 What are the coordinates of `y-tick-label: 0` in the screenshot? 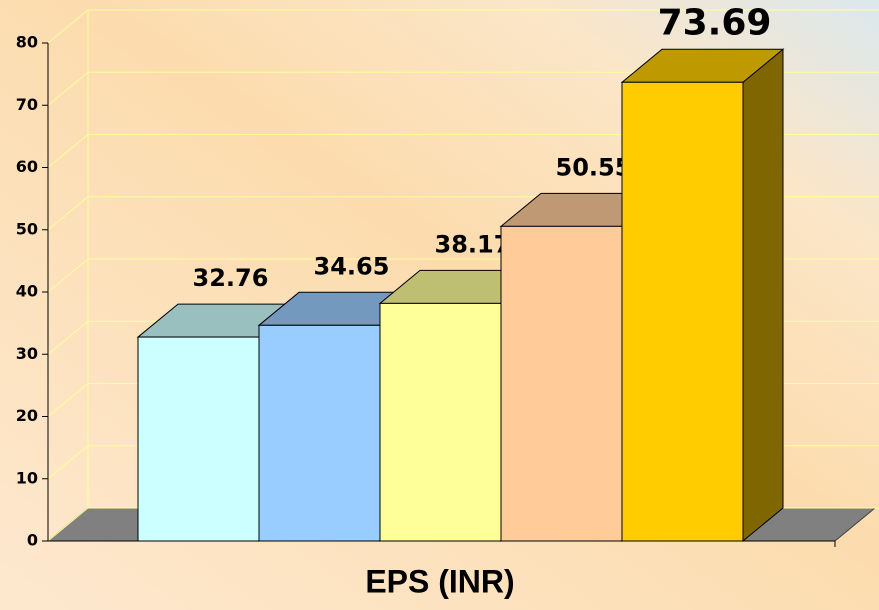 It's located at (32, 540).